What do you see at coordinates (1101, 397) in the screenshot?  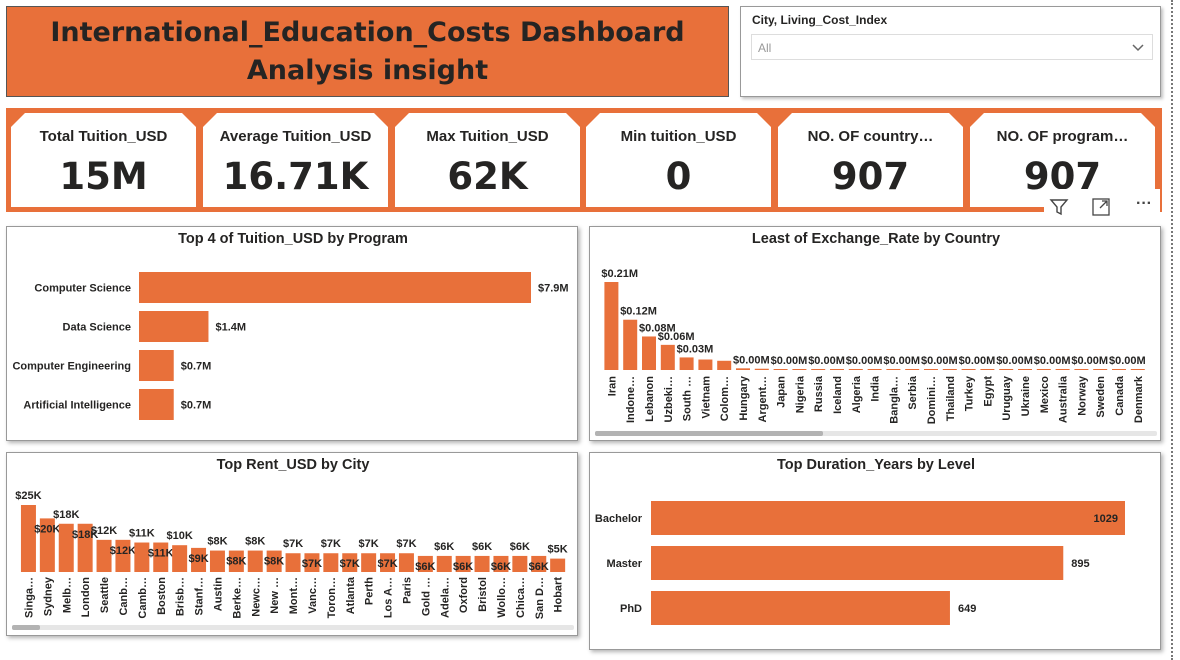 I see `category-label: Sweden` at bounding box center [1101, 397].